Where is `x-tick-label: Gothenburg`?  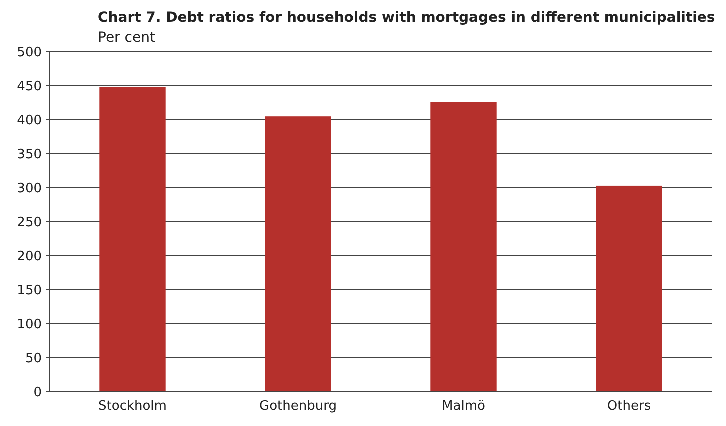 x-tick-label: Gothenburg is located at coordinates (298, 406).